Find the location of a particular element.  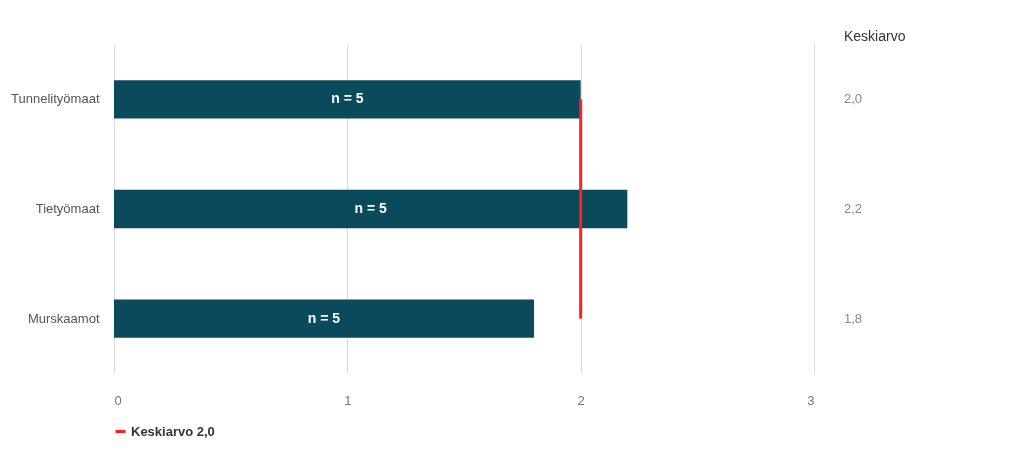

y-tick-label: Tunnelityömaat is located at coordinates (55, 99).